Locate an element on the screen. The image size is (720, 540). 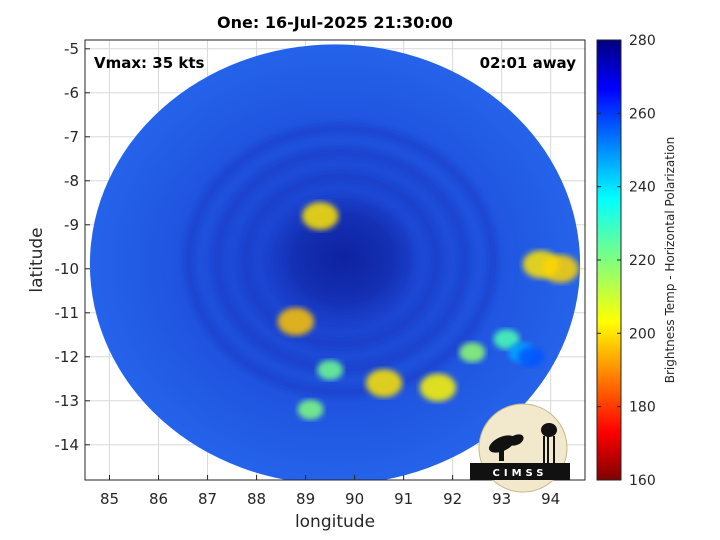
y-tick-label: -7 is located at coordinates (71, 137).